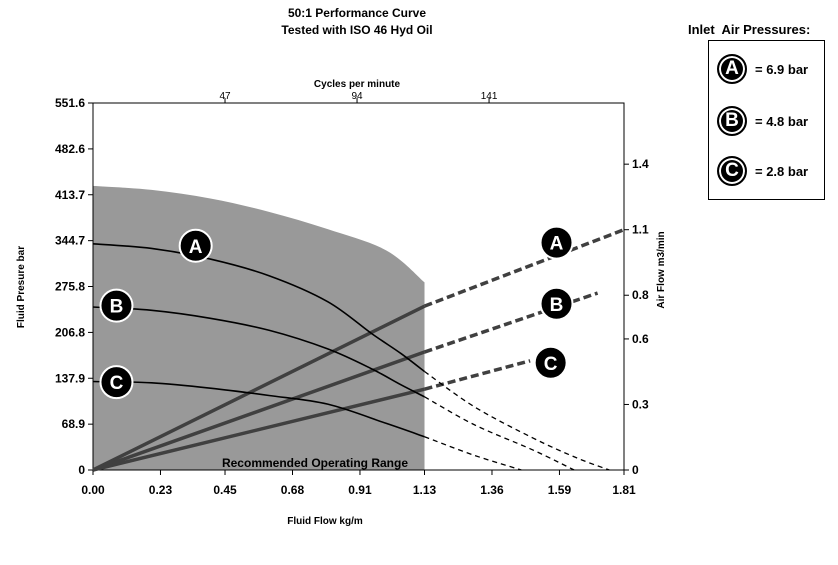 This screenshot has width=838, height=565. I want to click on x-tick-label: 0.91, so click(360, 490).